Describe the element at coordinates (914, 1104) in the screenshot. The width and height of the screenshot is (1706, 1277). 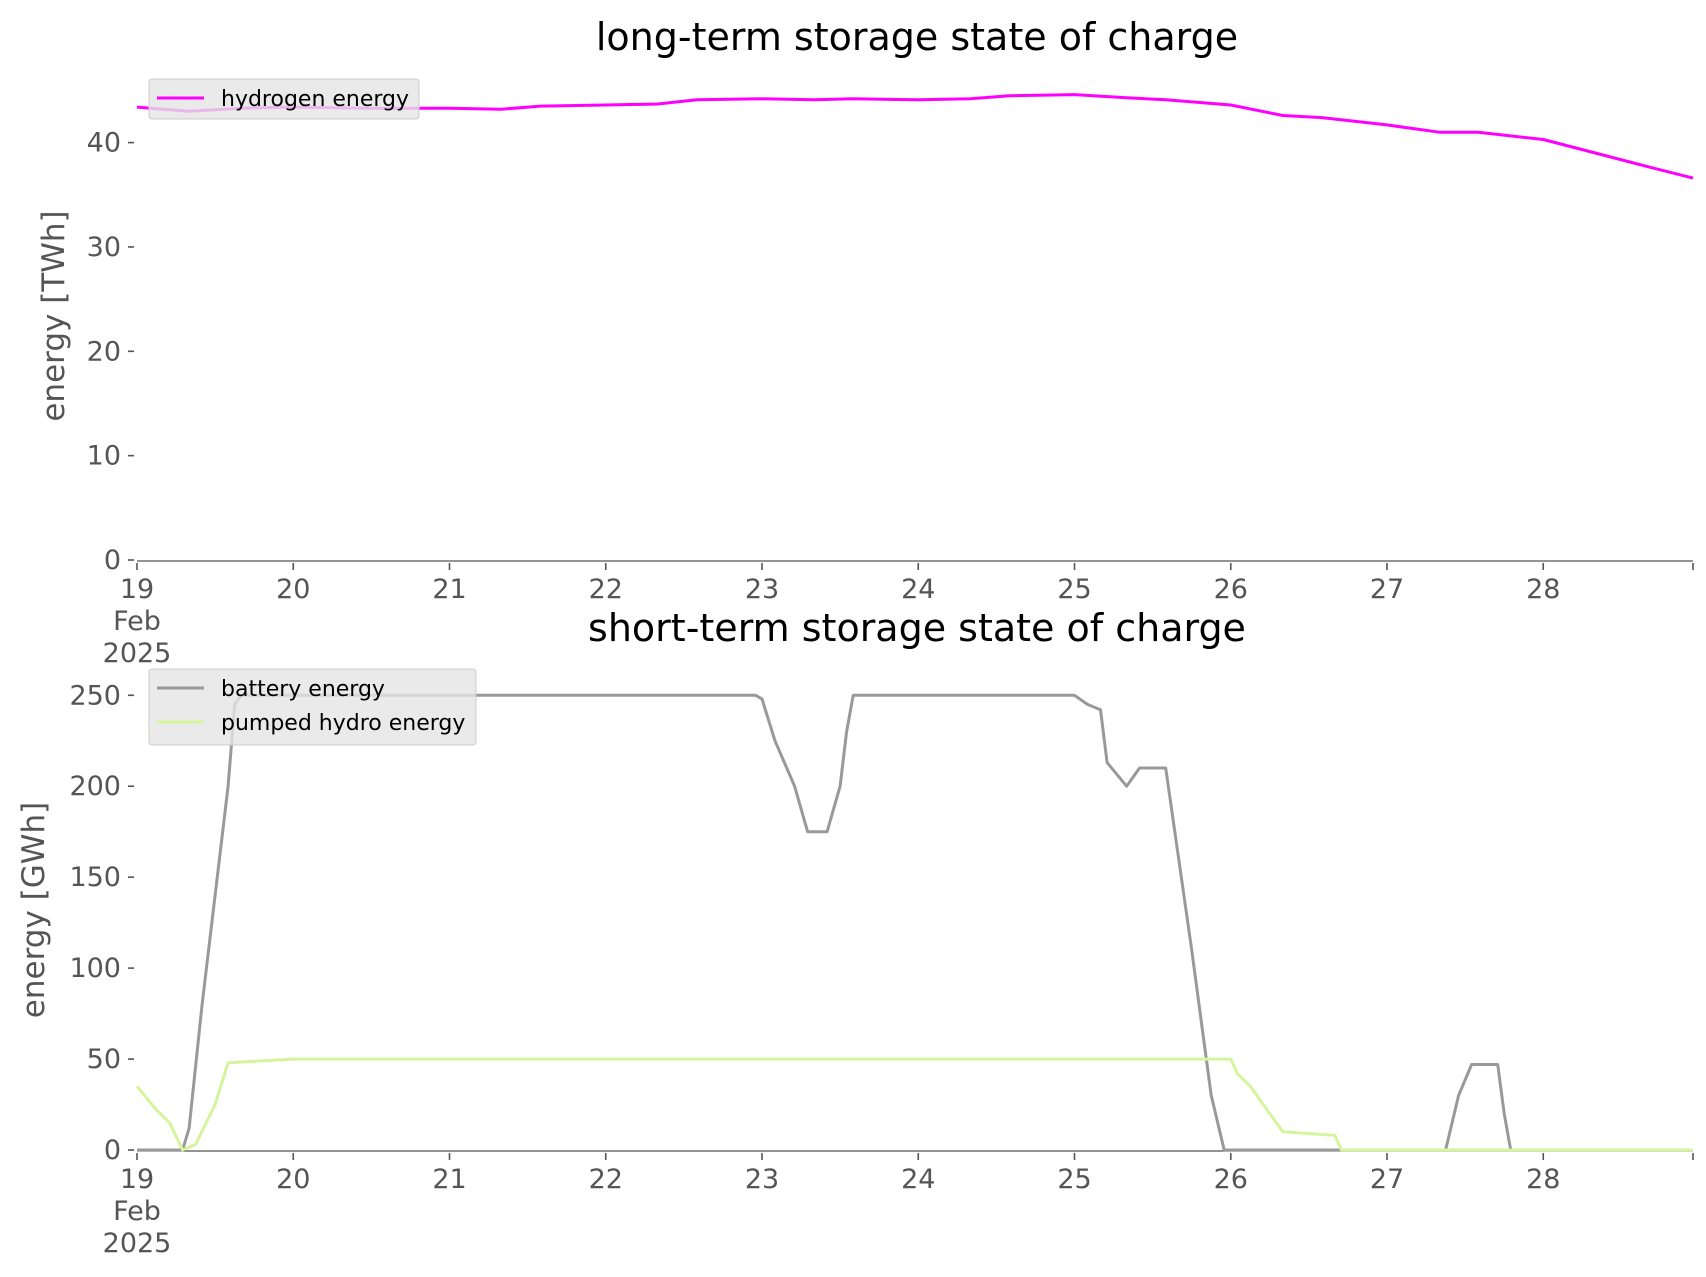
I see `series-line-pumped-hydro-energy` at that location.